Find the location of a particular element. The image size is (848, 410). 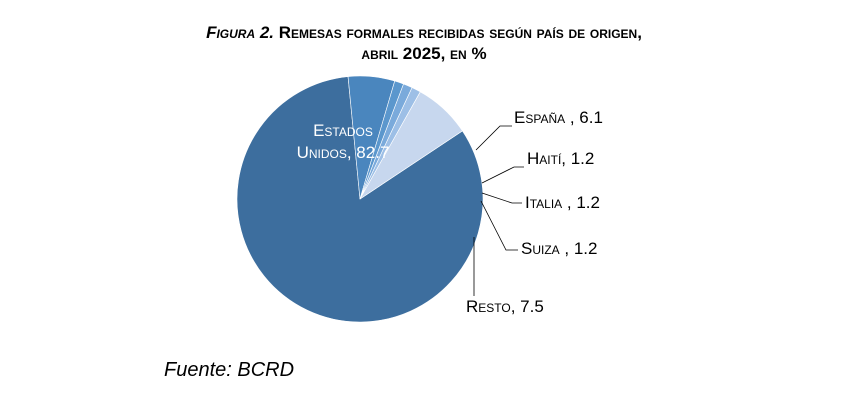

figure-label: Figura 2. is located at coordinates (240, 32).